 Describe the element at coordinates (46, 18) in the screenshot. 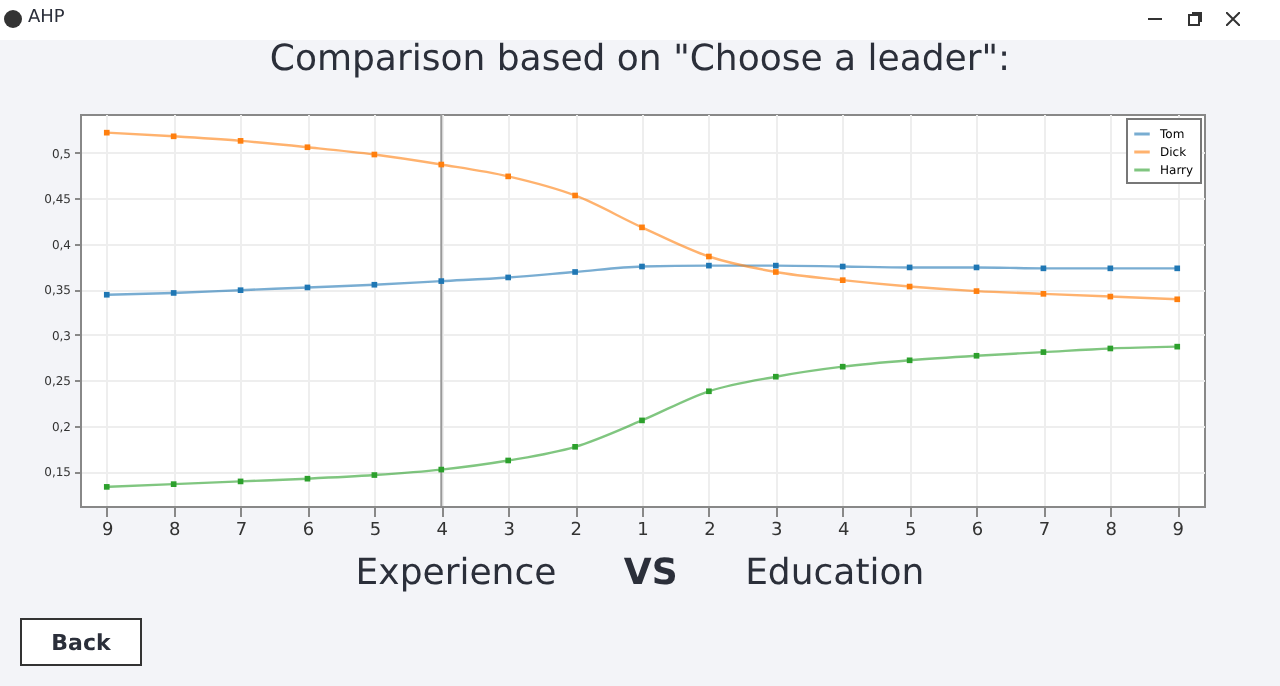

I see `text: AHP` at that location.